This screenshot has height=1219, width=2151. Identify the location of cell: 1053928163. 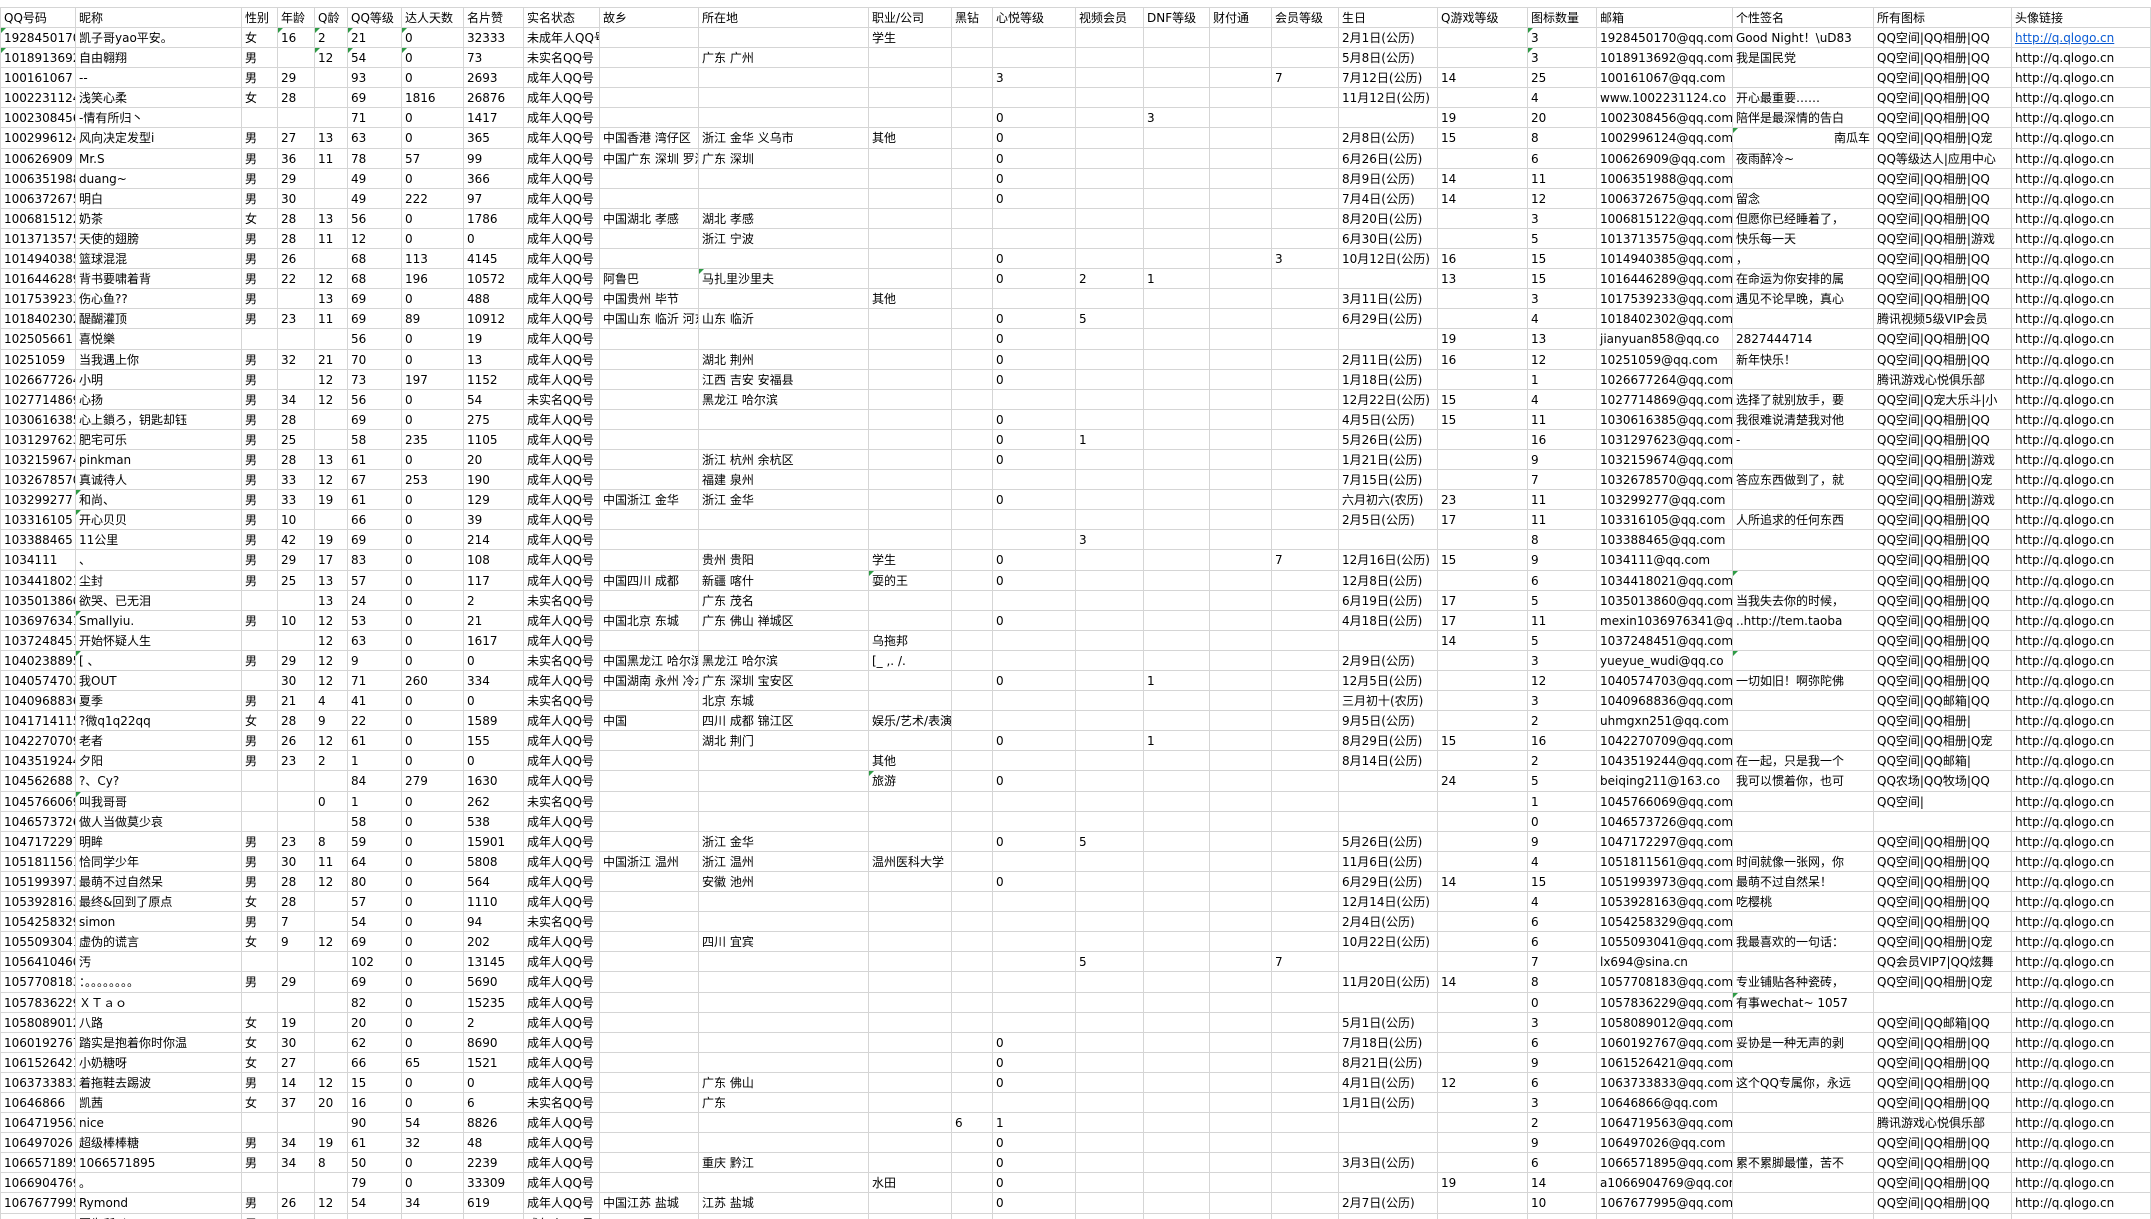
(38, 902).